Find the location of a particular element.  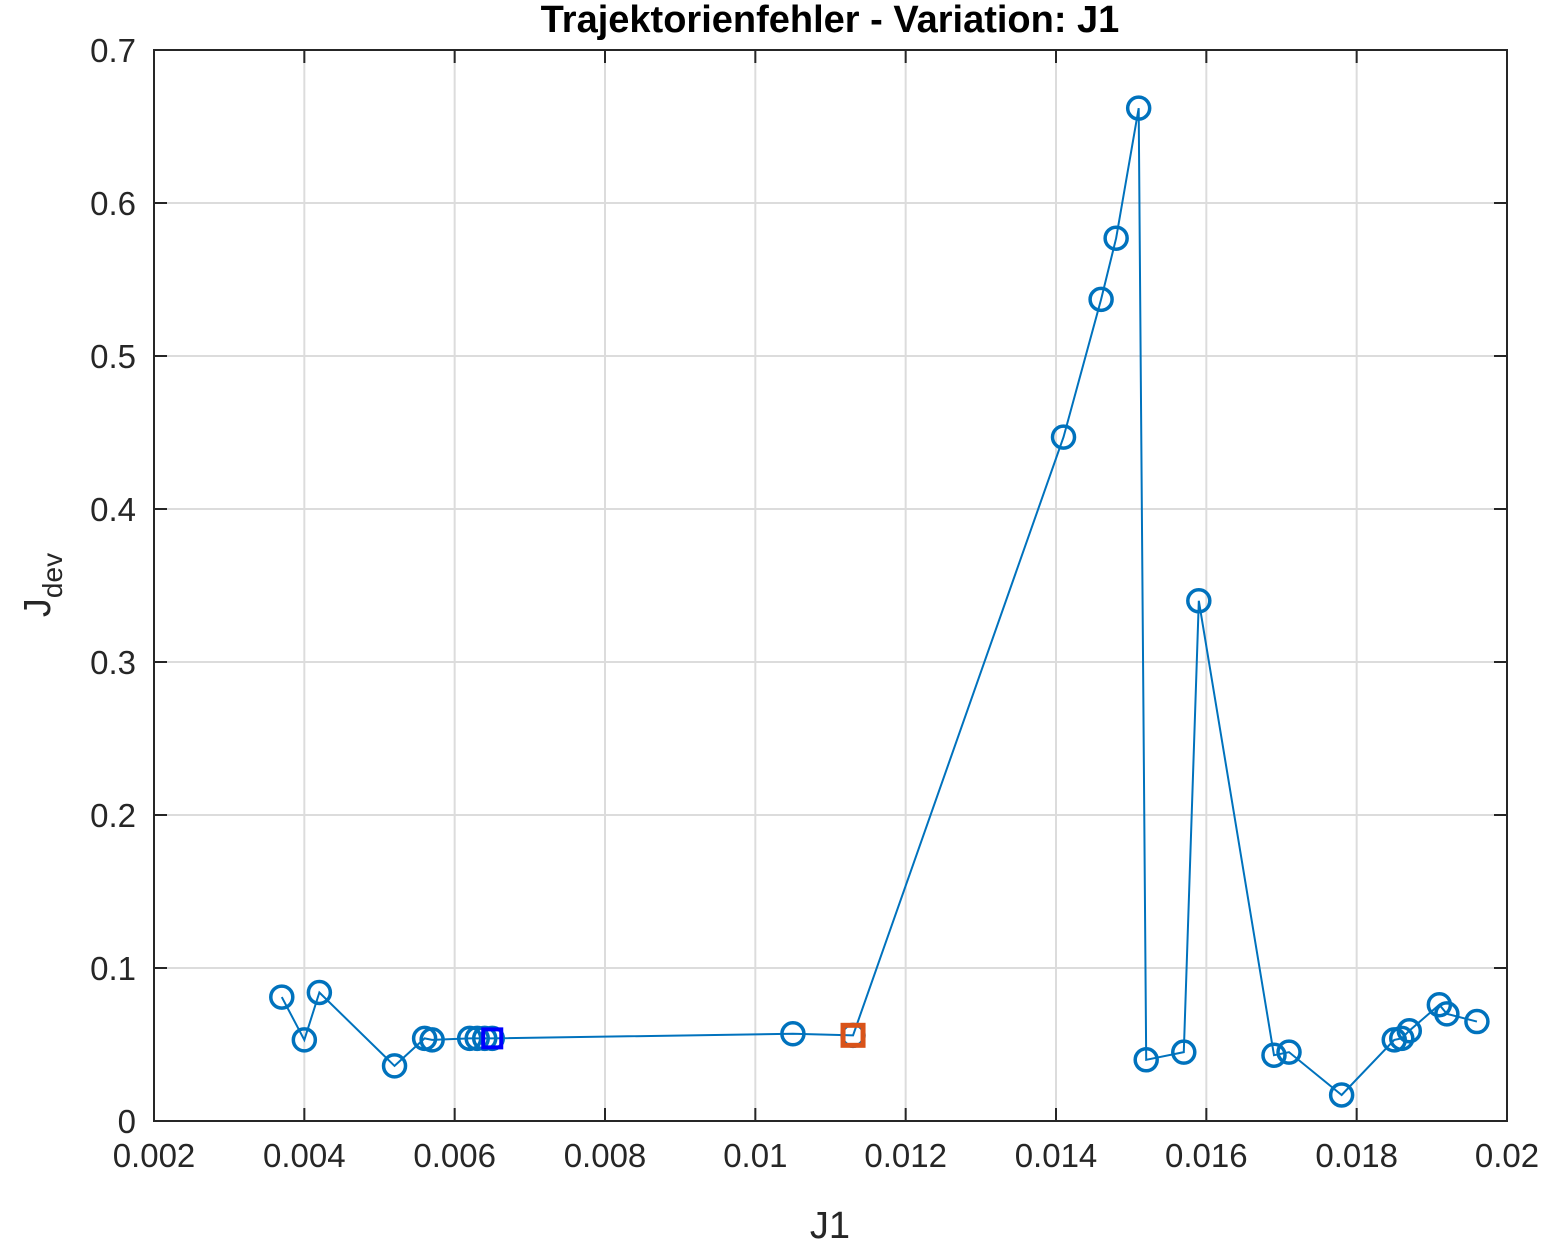

y-tick-label-3: 0.3 is located at coordinates (113, 662).